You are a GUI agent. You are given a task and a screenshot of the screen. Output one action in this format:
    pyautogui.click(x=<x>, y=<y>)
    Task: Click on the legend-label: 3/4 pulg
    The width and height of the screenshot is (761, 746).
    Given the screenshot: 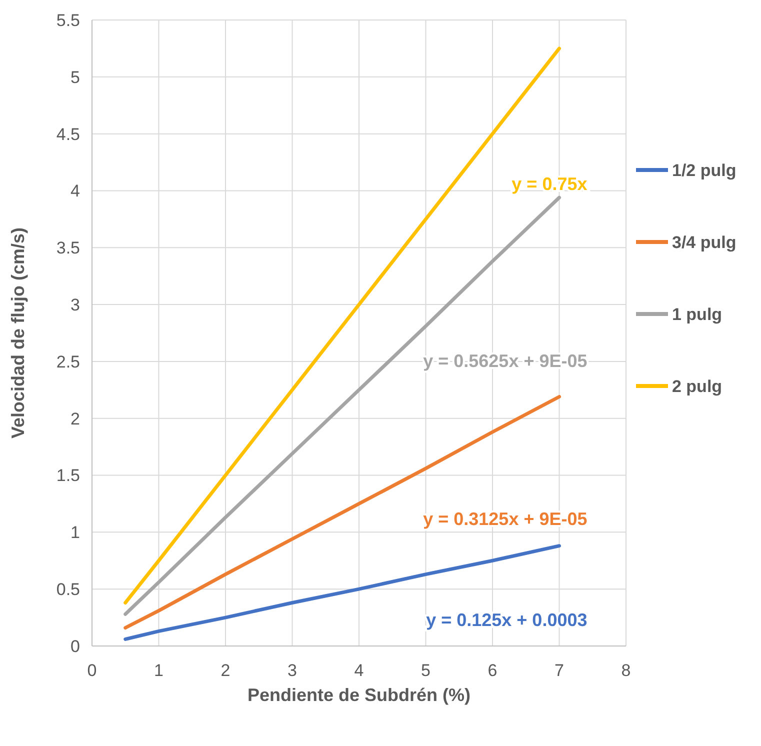 What is the action you would take?
    pyautogui.click(x=704, y=242)
    